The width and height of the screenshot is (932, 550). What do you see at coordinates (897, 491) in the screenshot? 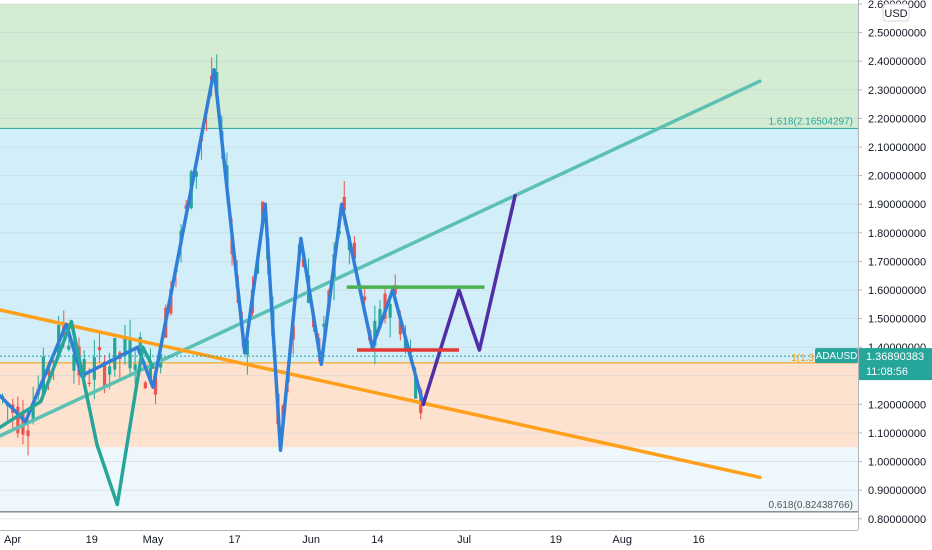
I see `y-tick-label-17: 0.90000000` at bounding box center [897, 491].